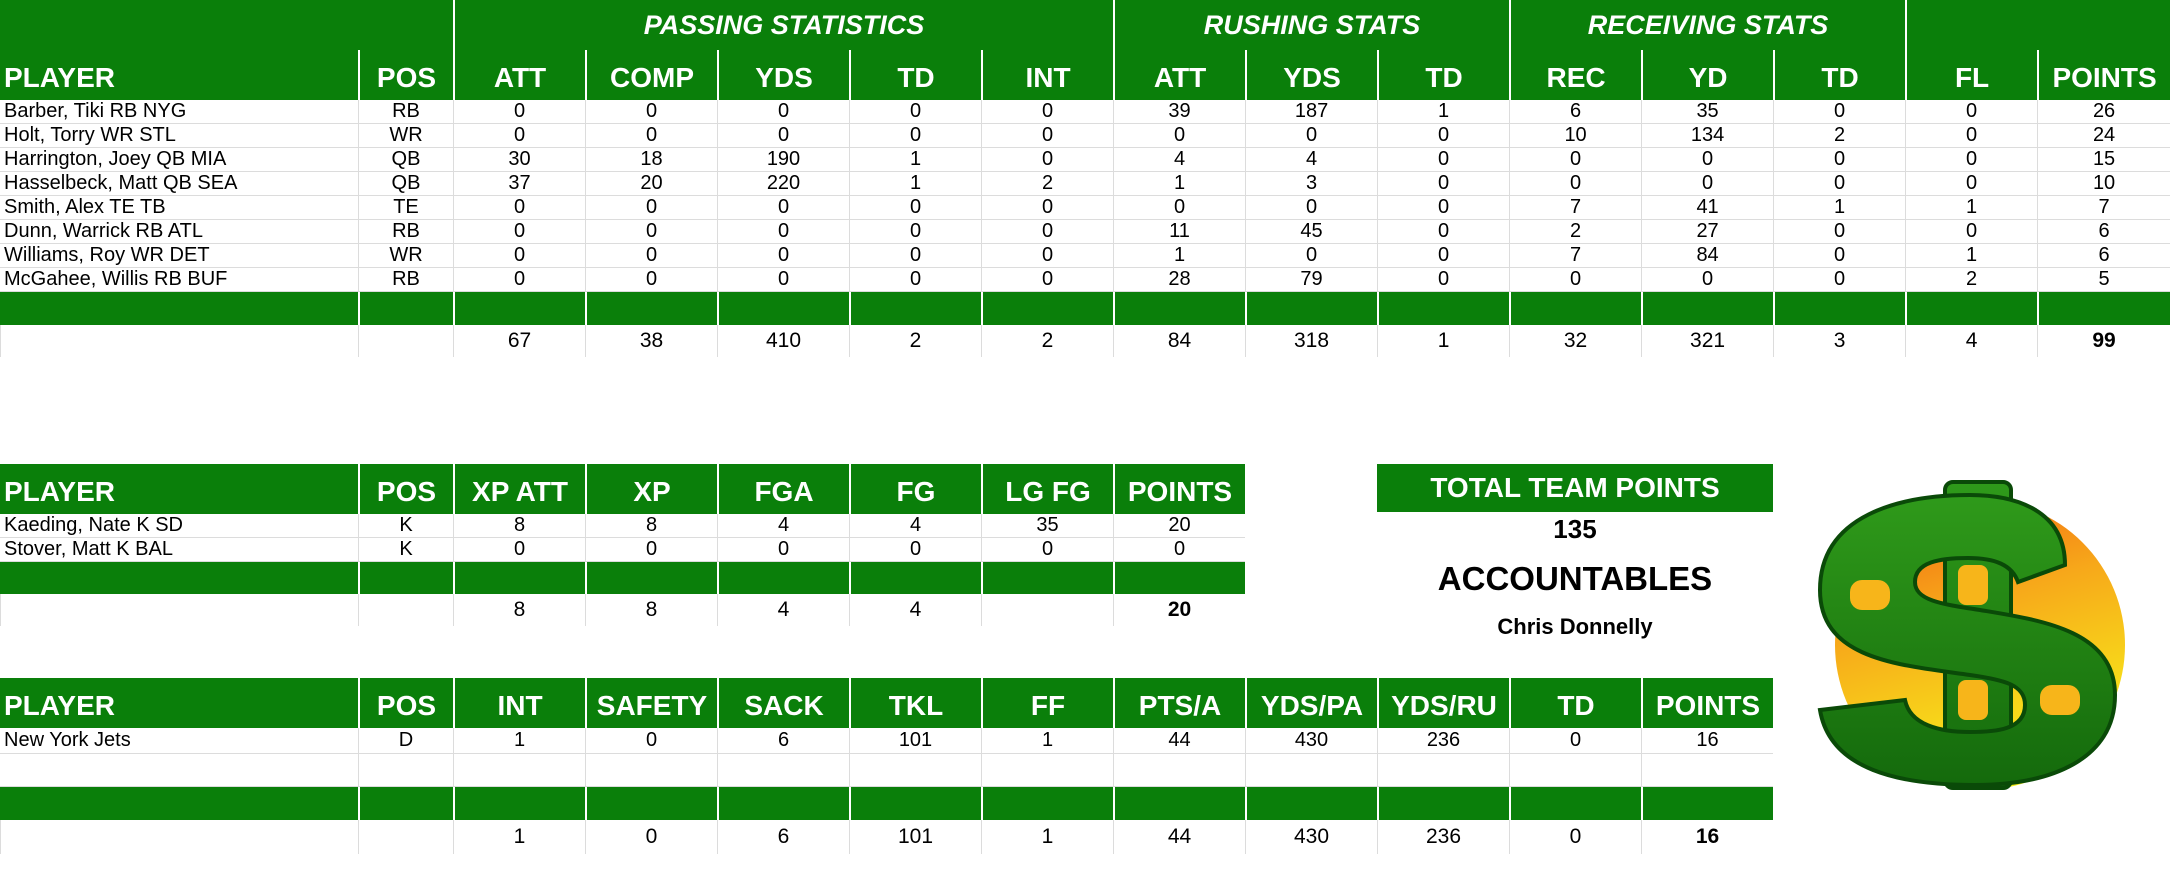 This screenshot has height=894, width=2170. Describe the element at coordinates (1707, 837) in the screenshot. I see `total-points-cell: 16` at that location.